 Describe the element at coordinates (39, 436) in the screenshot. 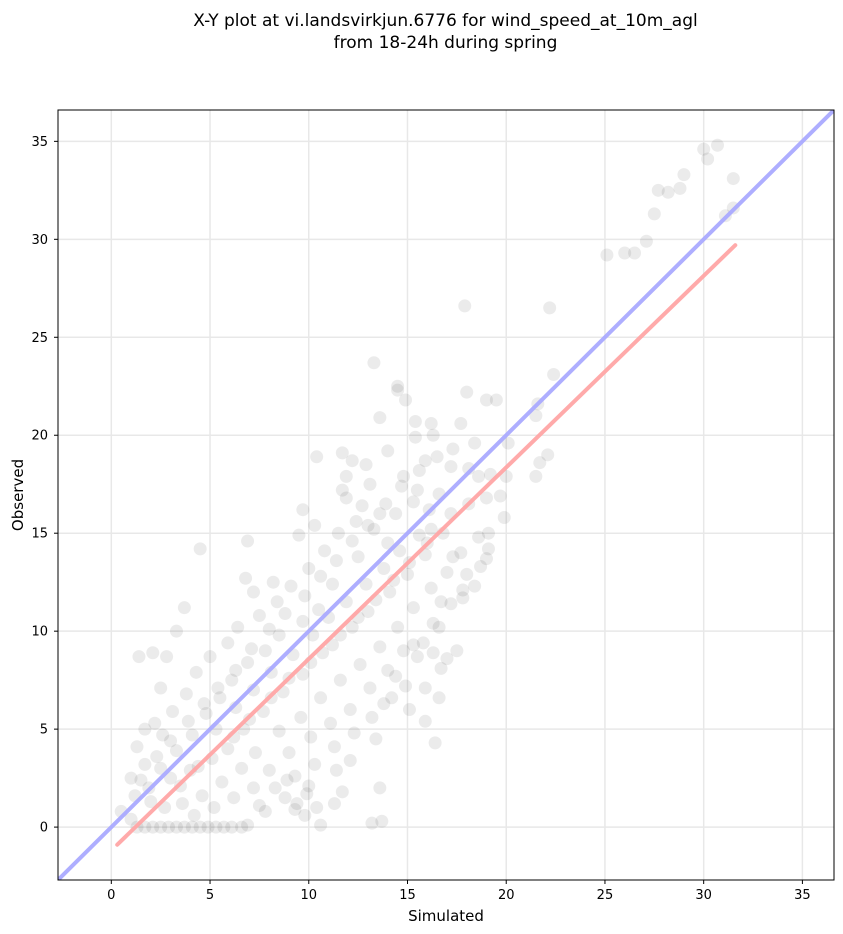

I see `y-tick-label: 20` at that location.